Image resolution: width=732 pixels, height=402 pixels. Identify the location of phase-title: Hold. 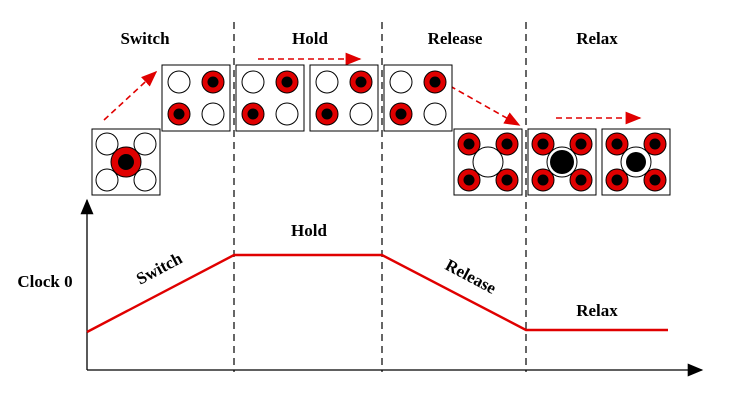
(310, 38).